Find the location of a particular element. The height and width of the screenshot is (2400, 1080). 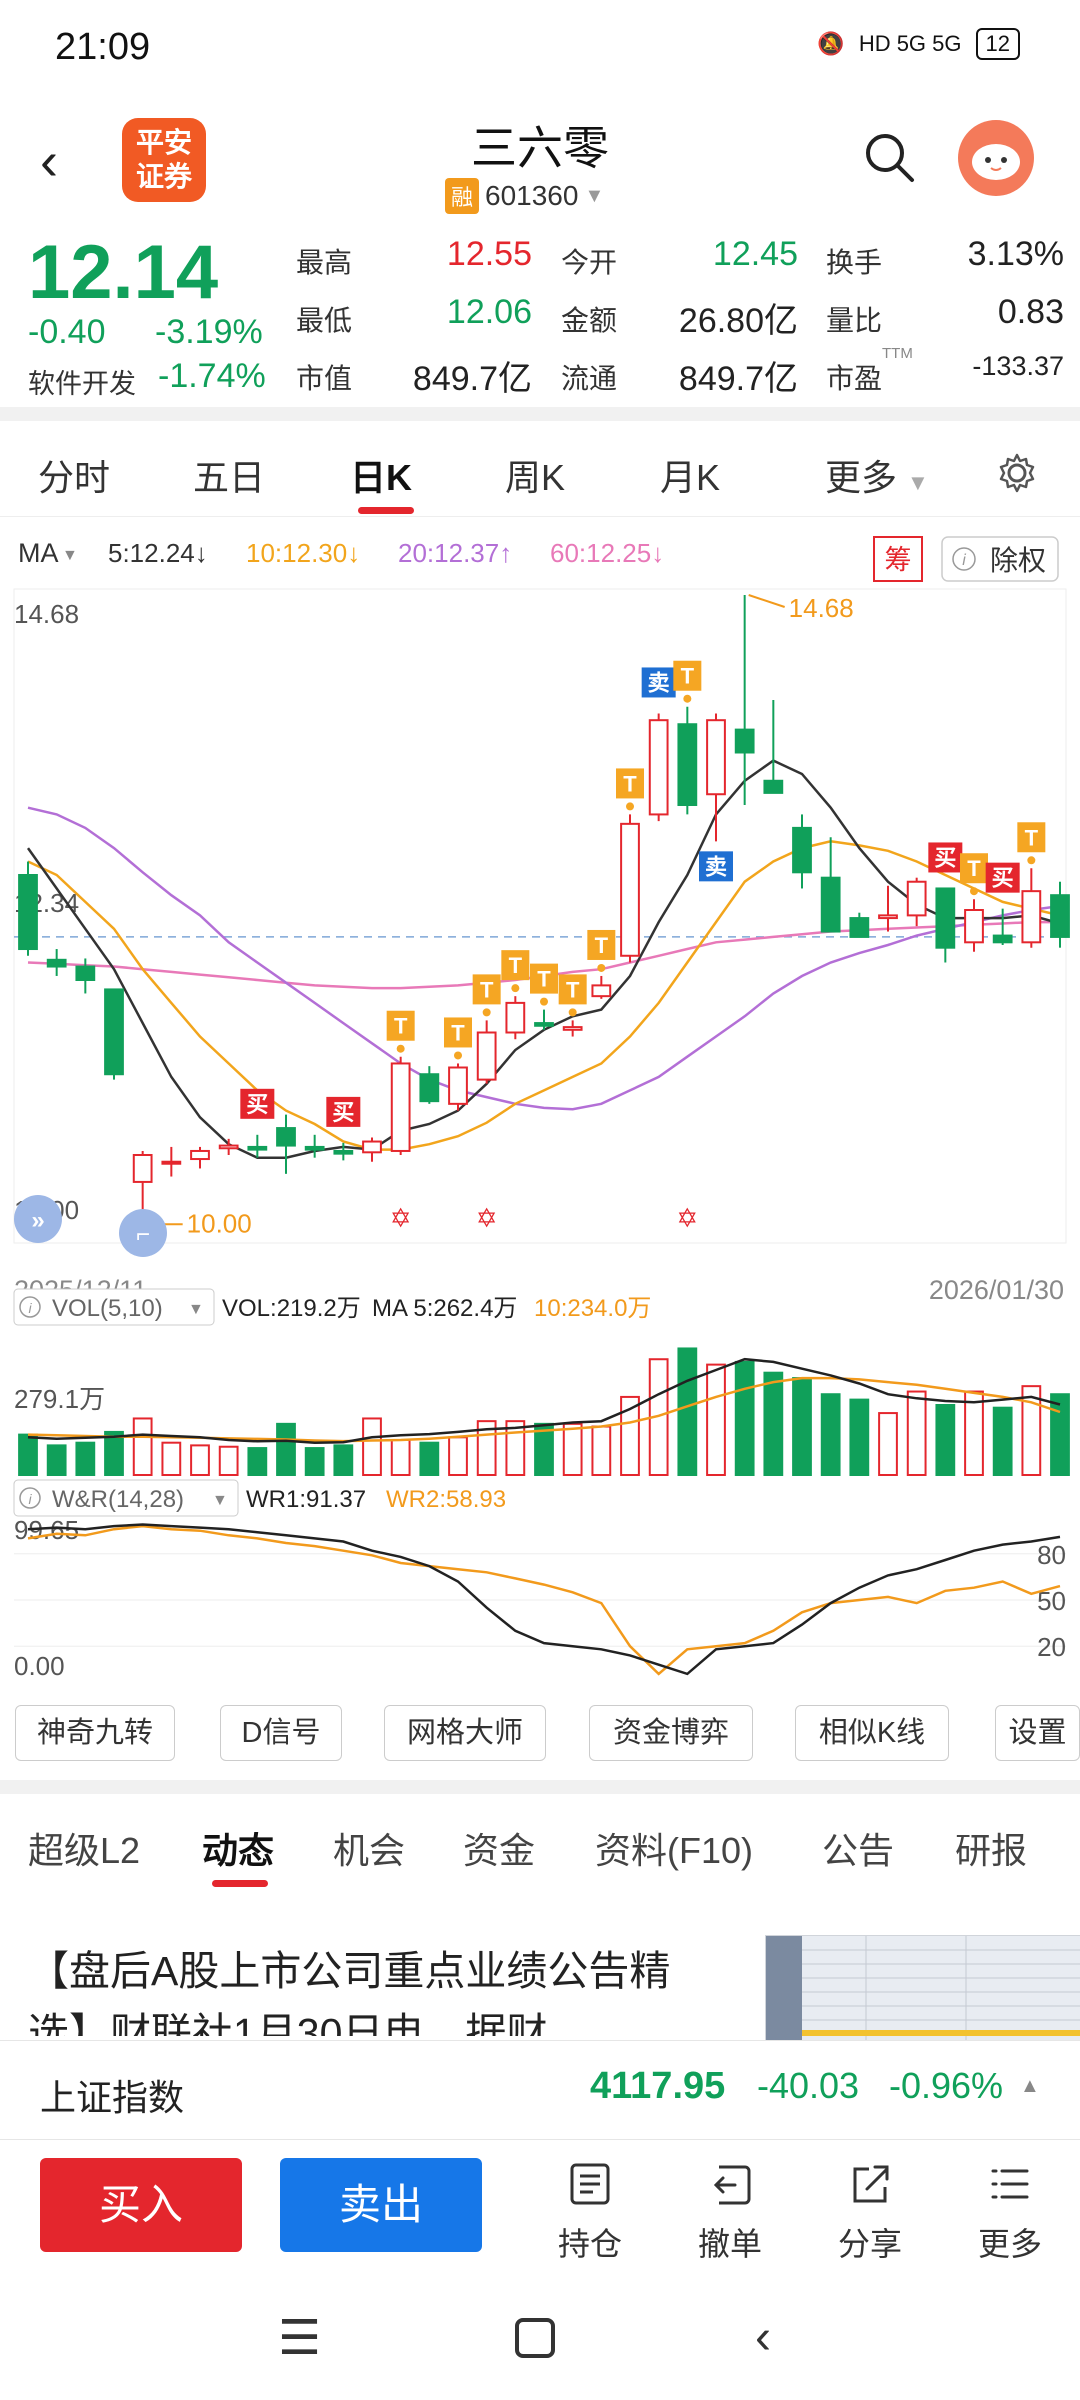

caret-up-icon: ▲ is located at coordinates (1030, 2086).